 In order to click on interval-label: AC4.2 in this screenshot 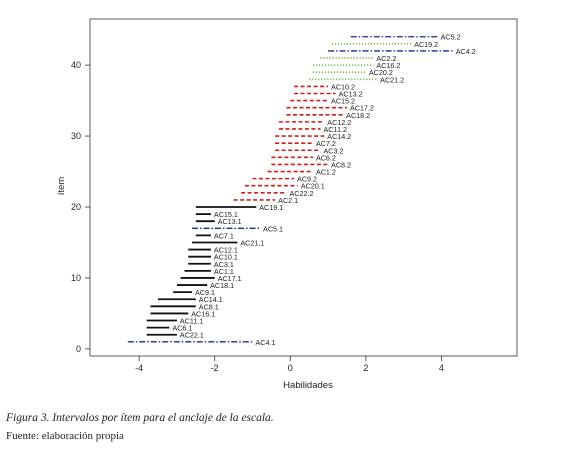, I will do `click(466, 51)`.